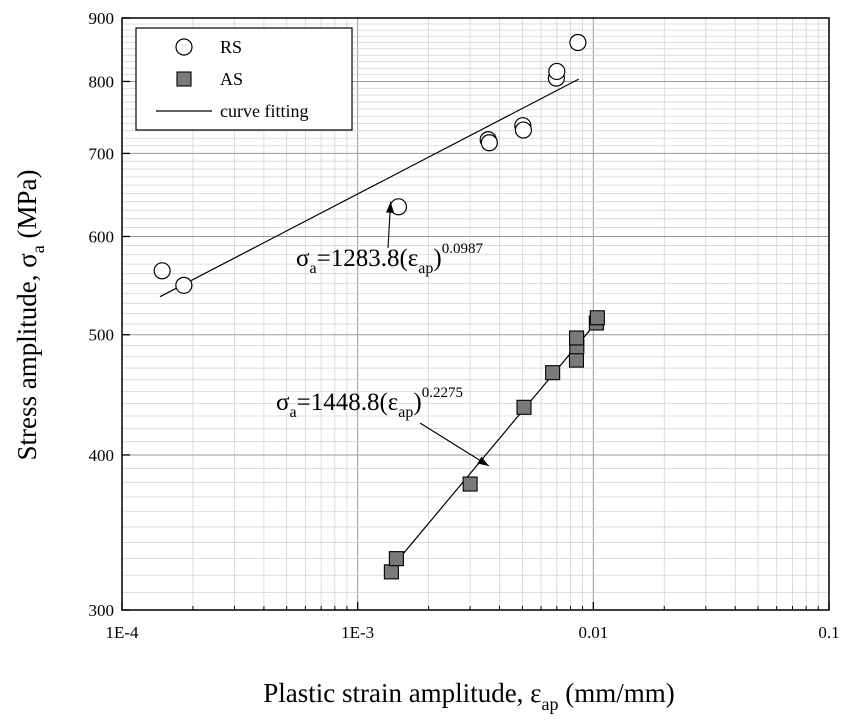 The height and width of the screenshot is (721, 846). I want to click on x-axis-label: Plastic strain amplitude, εap (mm/mm), so click(469, 696).